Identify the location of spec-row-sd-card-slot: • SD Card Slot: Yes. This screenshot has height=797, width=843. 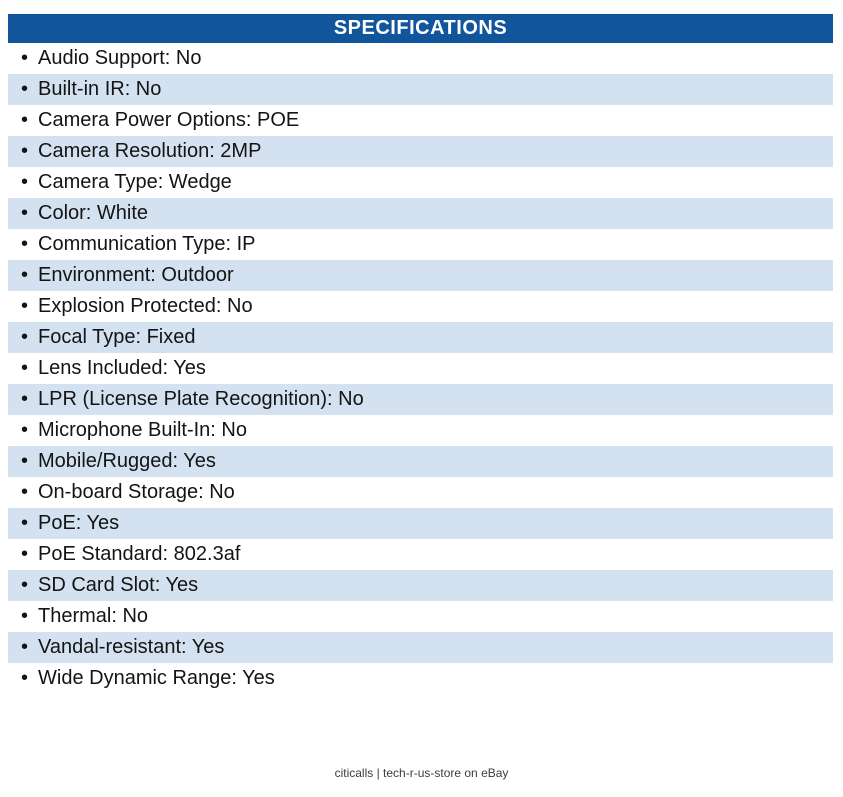
(420, 585).